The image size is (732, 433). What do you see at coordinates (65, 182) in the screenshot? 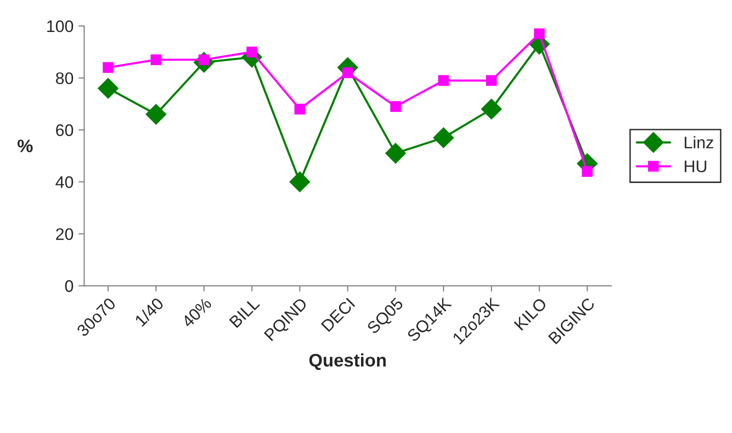
I see `y-tick-label: 40` at bounding box center [65, 182].